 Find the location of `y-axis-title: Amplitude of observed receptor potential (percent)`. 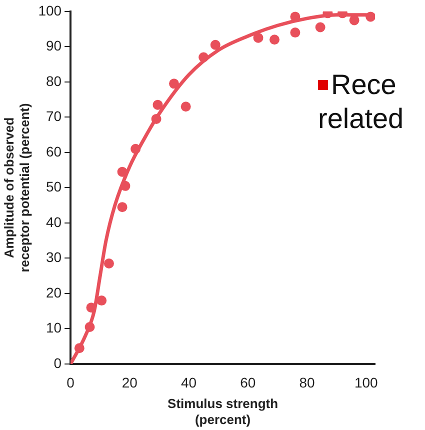

y-axis-title: Amplitude of observed receptor potential (percent) is located at coordinates (16, 187).